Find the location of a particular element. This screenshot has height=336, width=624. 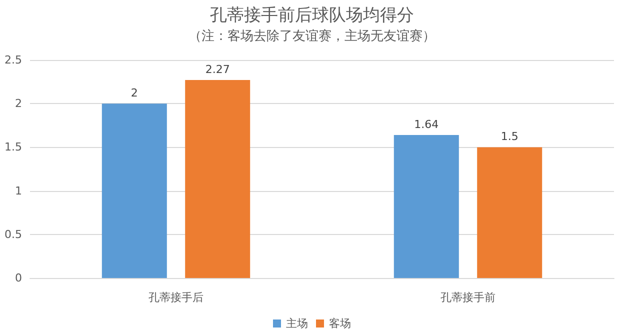

x-tick-label: 孔蒂接手后 is located at coordinates (176, 297).